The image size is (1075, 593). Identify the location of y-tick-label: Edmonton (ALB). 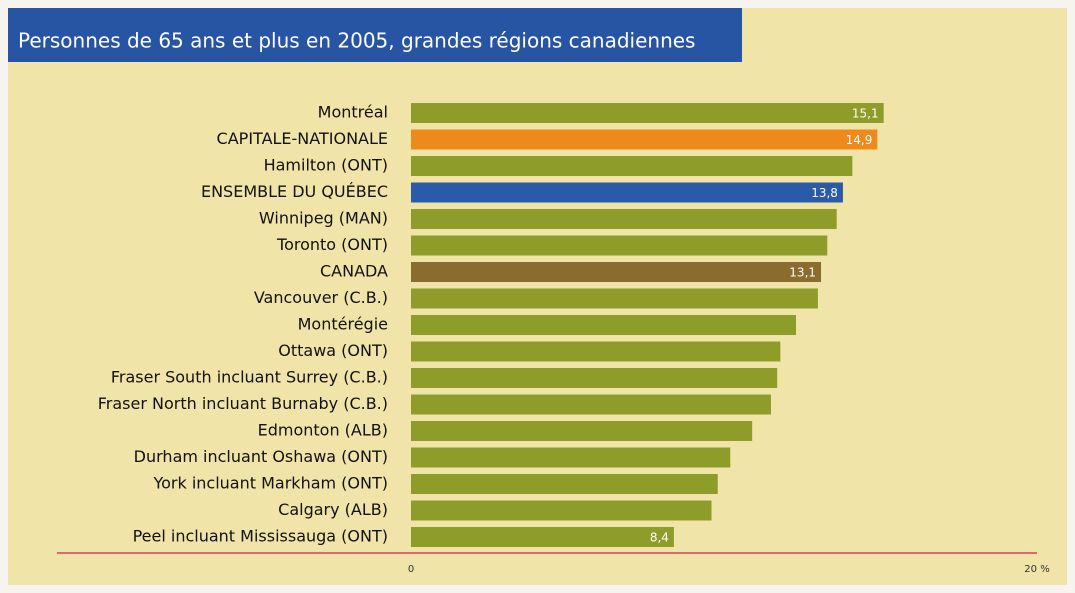
(323, 430).